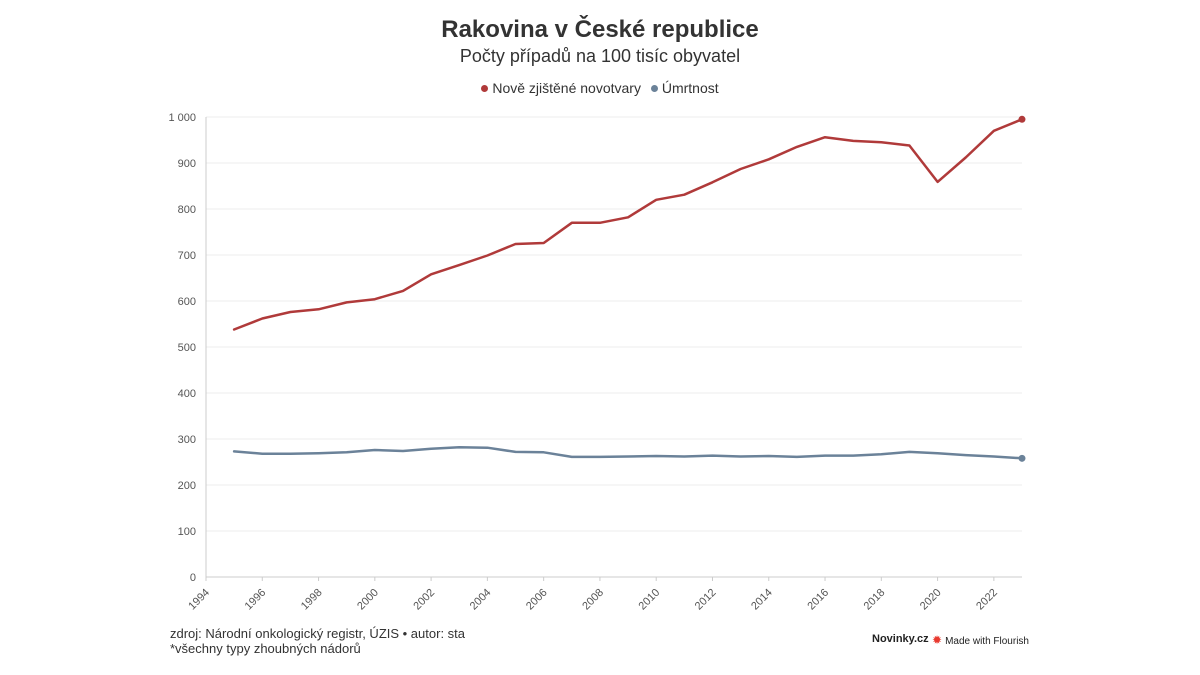 The height and width of the screenshot is (675, 1200). Describe the element at coordinates (566, 88) in the screenshot. I see `legend-label-new-cases: Nově zjištěné novotvary` at that location.